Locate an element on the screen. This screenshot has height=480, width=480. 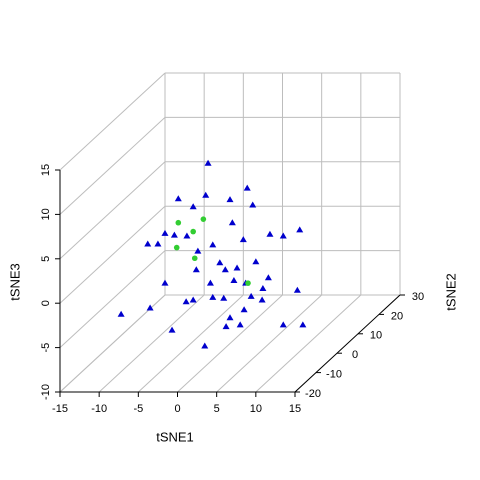
y-tick-label: -20 is located at coordinates (313, 394).